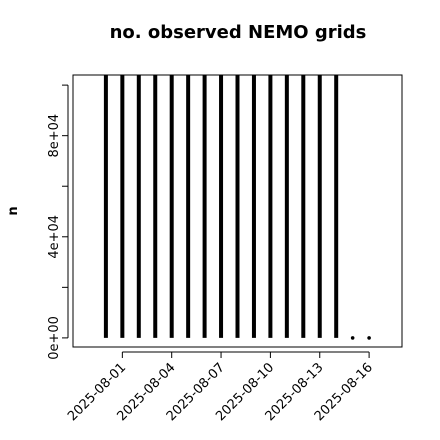 This screenshot has width=440, height=440. What do you see at coordinates (13, 210) in the screenshot?
I see `y-axis-label: n` at bounding box center [13, 210].